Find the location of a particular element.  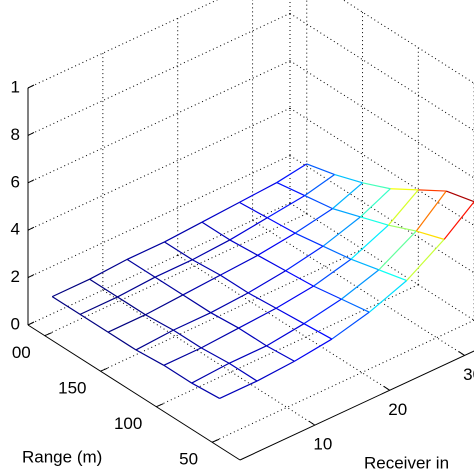

z-tick-label: 8 is located at coordinates (15, 134).